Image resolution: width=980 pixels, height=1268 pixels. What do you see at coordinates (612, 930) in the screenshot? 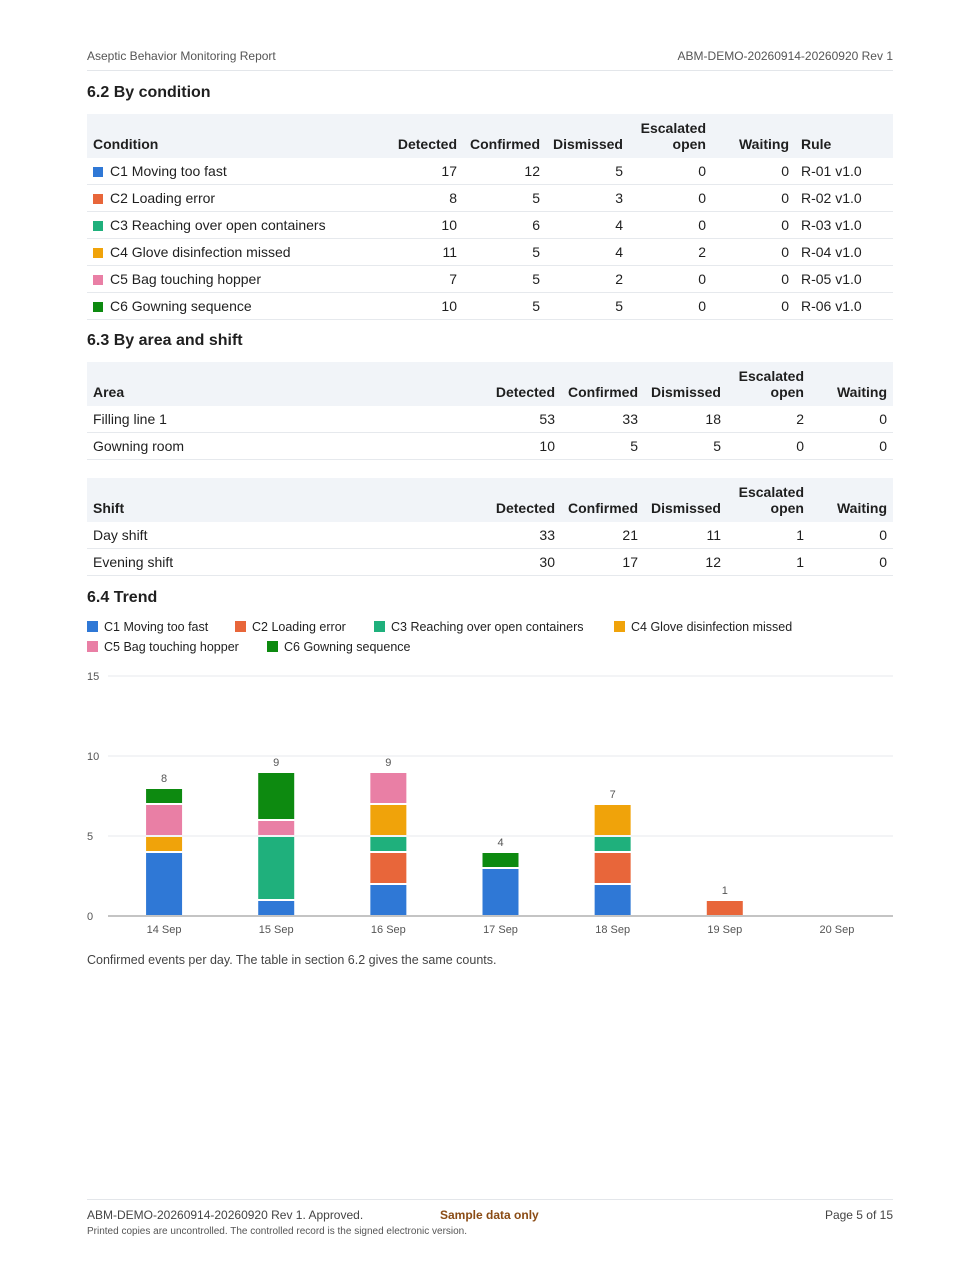
I see `x-tick-label: 18 Sep` at bounding box center [612, 930].